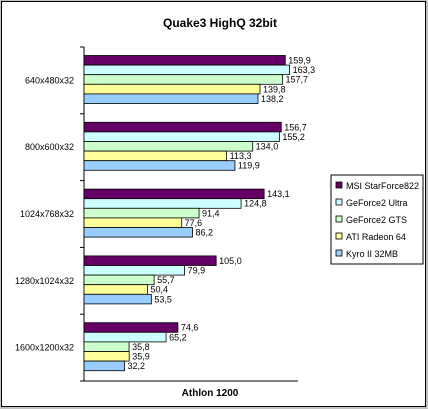 This screenshot has width=428, height=409. What do you see at coordinates (49, 80) in the screenshot?
I see `category-label: 640x480x32` at bounding box center [49, 80].